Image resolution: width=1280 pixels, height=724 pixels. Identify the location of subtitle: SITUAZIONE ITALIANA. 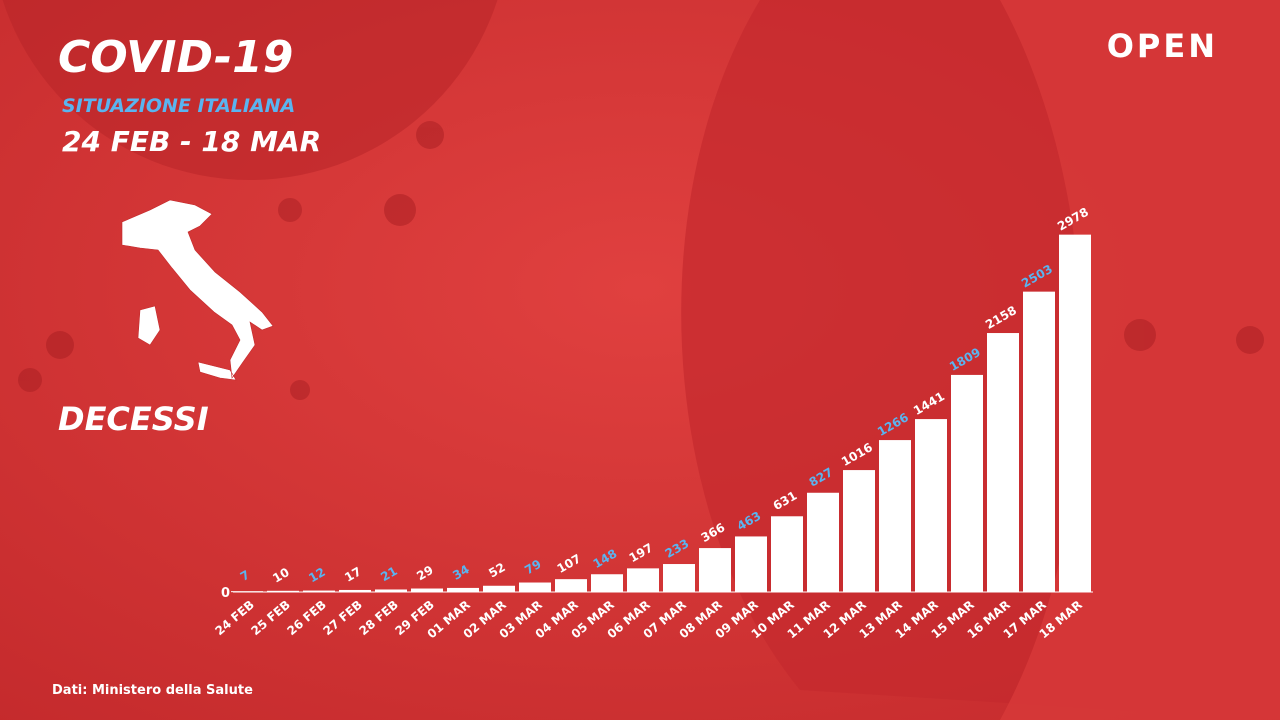
(178, 106).